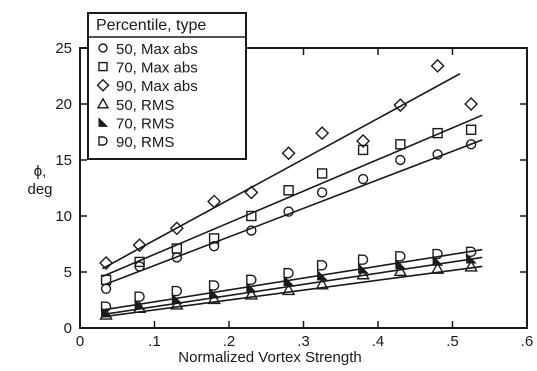 The width and height of the screenshot is (537, 371). What do you see at coordinates (378, 341) in the screenshot?
I see `x-tick-label: .4` at bounding box center [378, 341].